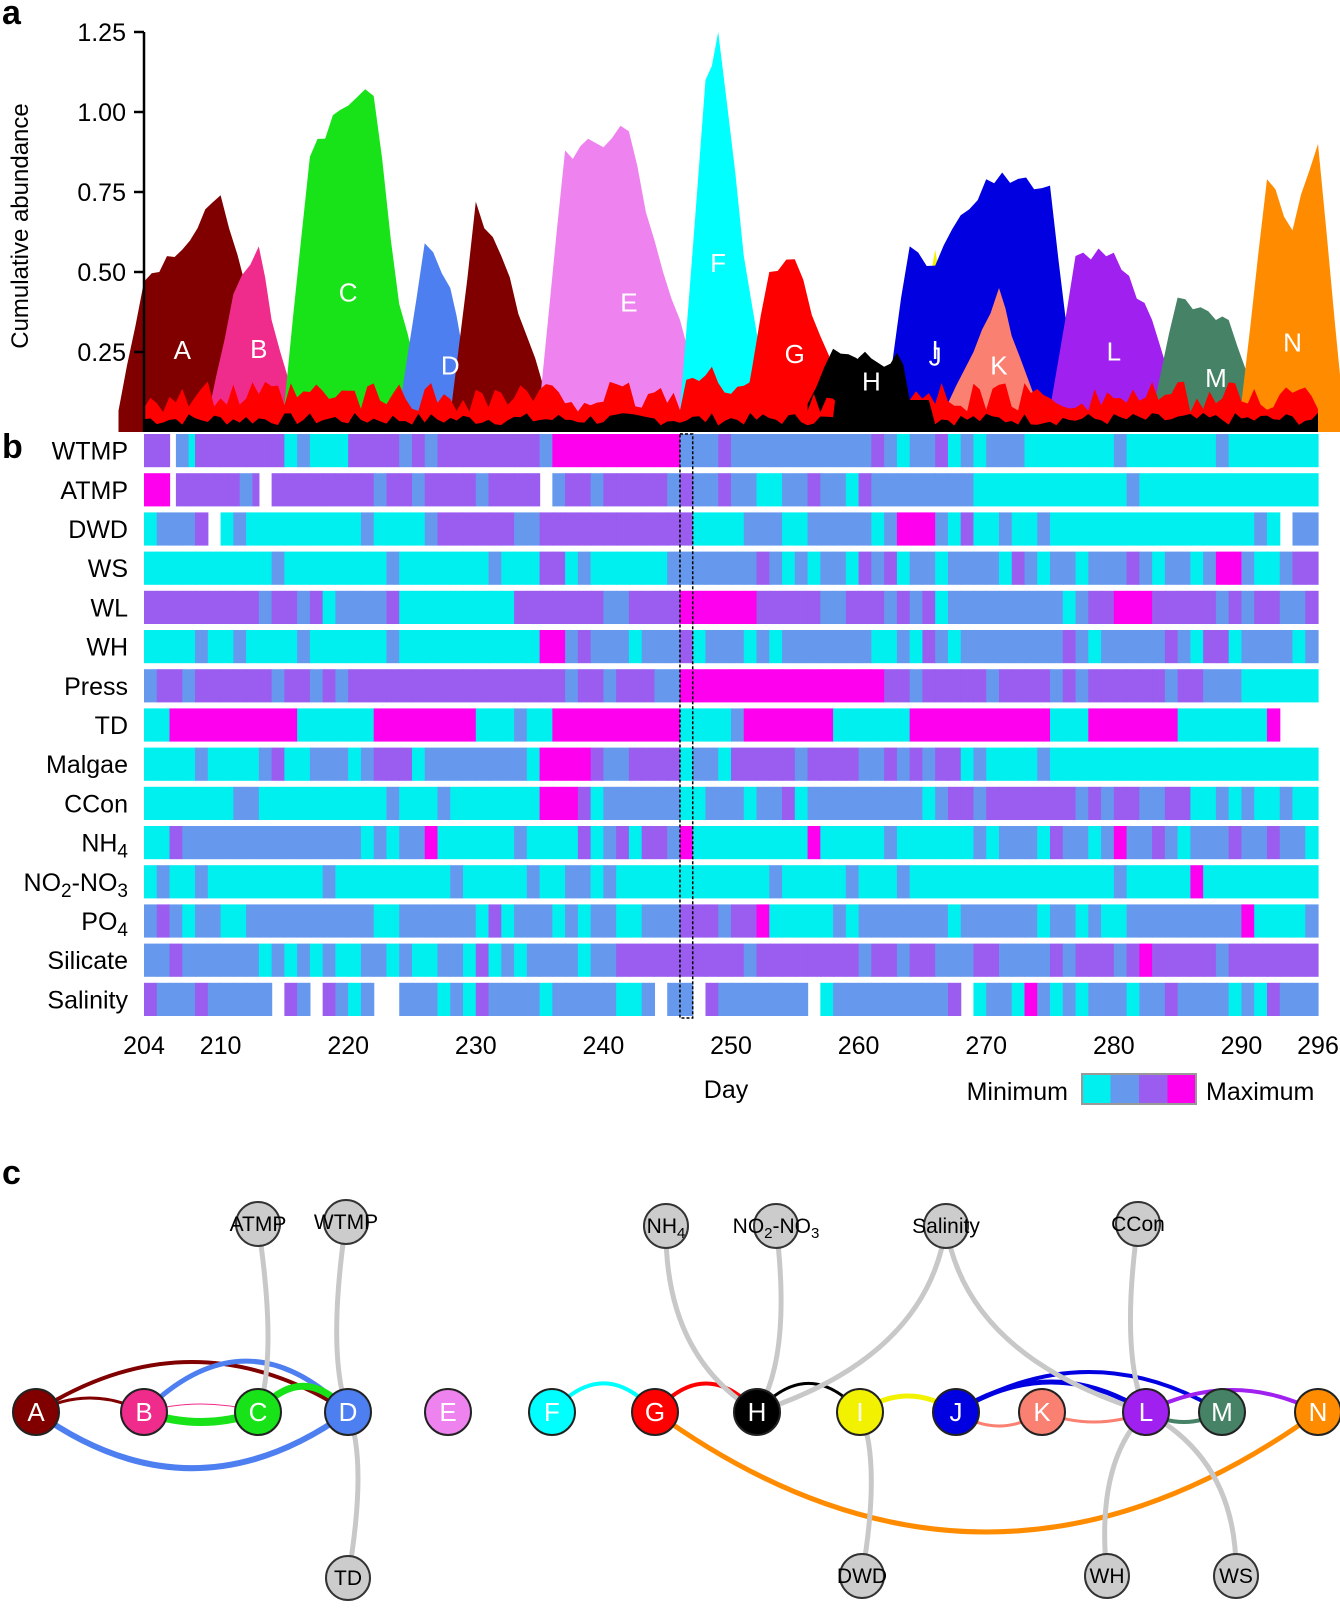 The image size is (1340, 1611). I want to click on node-label: H, so click(757, 1412).